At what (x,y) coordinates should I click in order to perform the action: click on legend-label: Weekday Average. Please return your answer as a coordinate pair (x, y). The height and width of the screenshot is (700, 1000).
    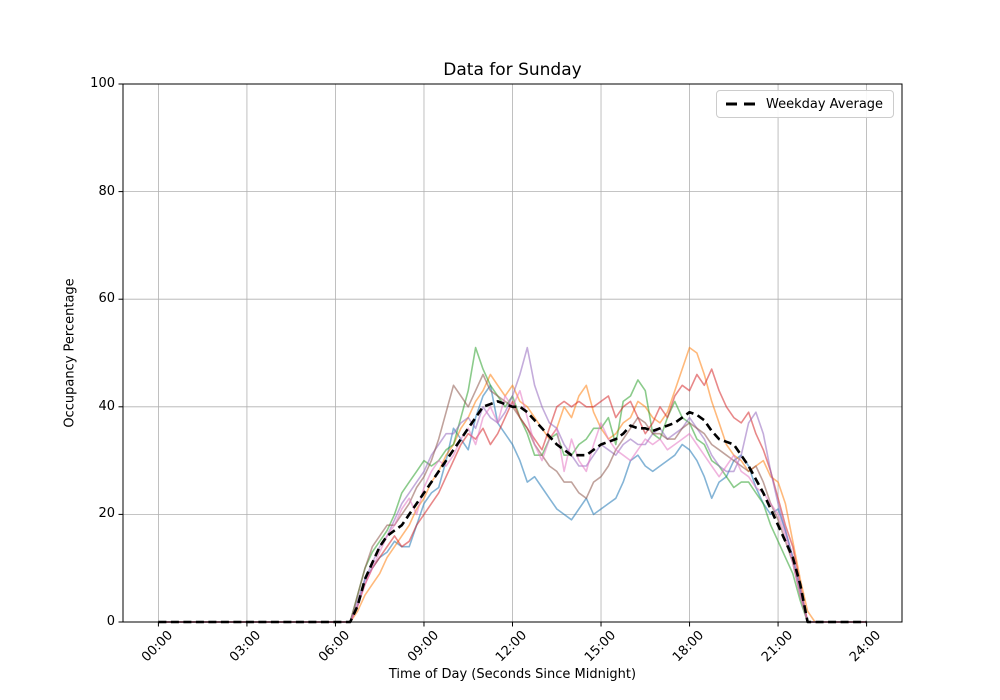
    Looking at the image, I should click on (825, 104).